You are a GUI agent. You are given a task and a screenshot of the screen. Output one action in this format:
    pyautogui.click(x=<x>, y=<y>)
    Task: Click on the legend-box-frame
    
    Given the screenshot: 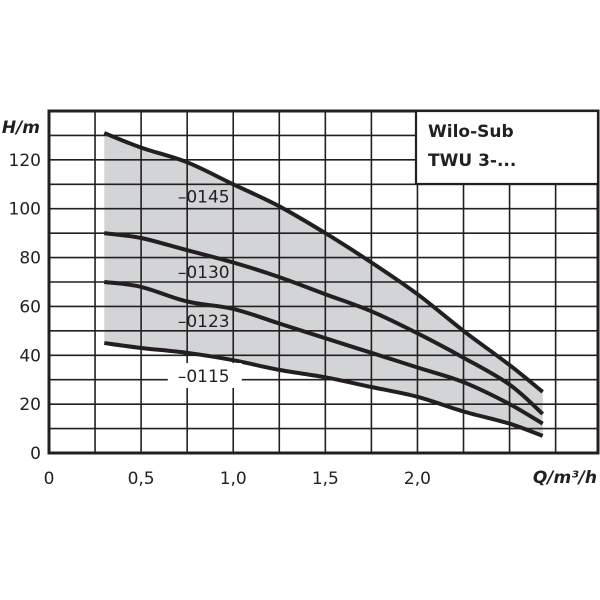 What is the action you would take?
    pyautogui.click(x=507, y=147)
    